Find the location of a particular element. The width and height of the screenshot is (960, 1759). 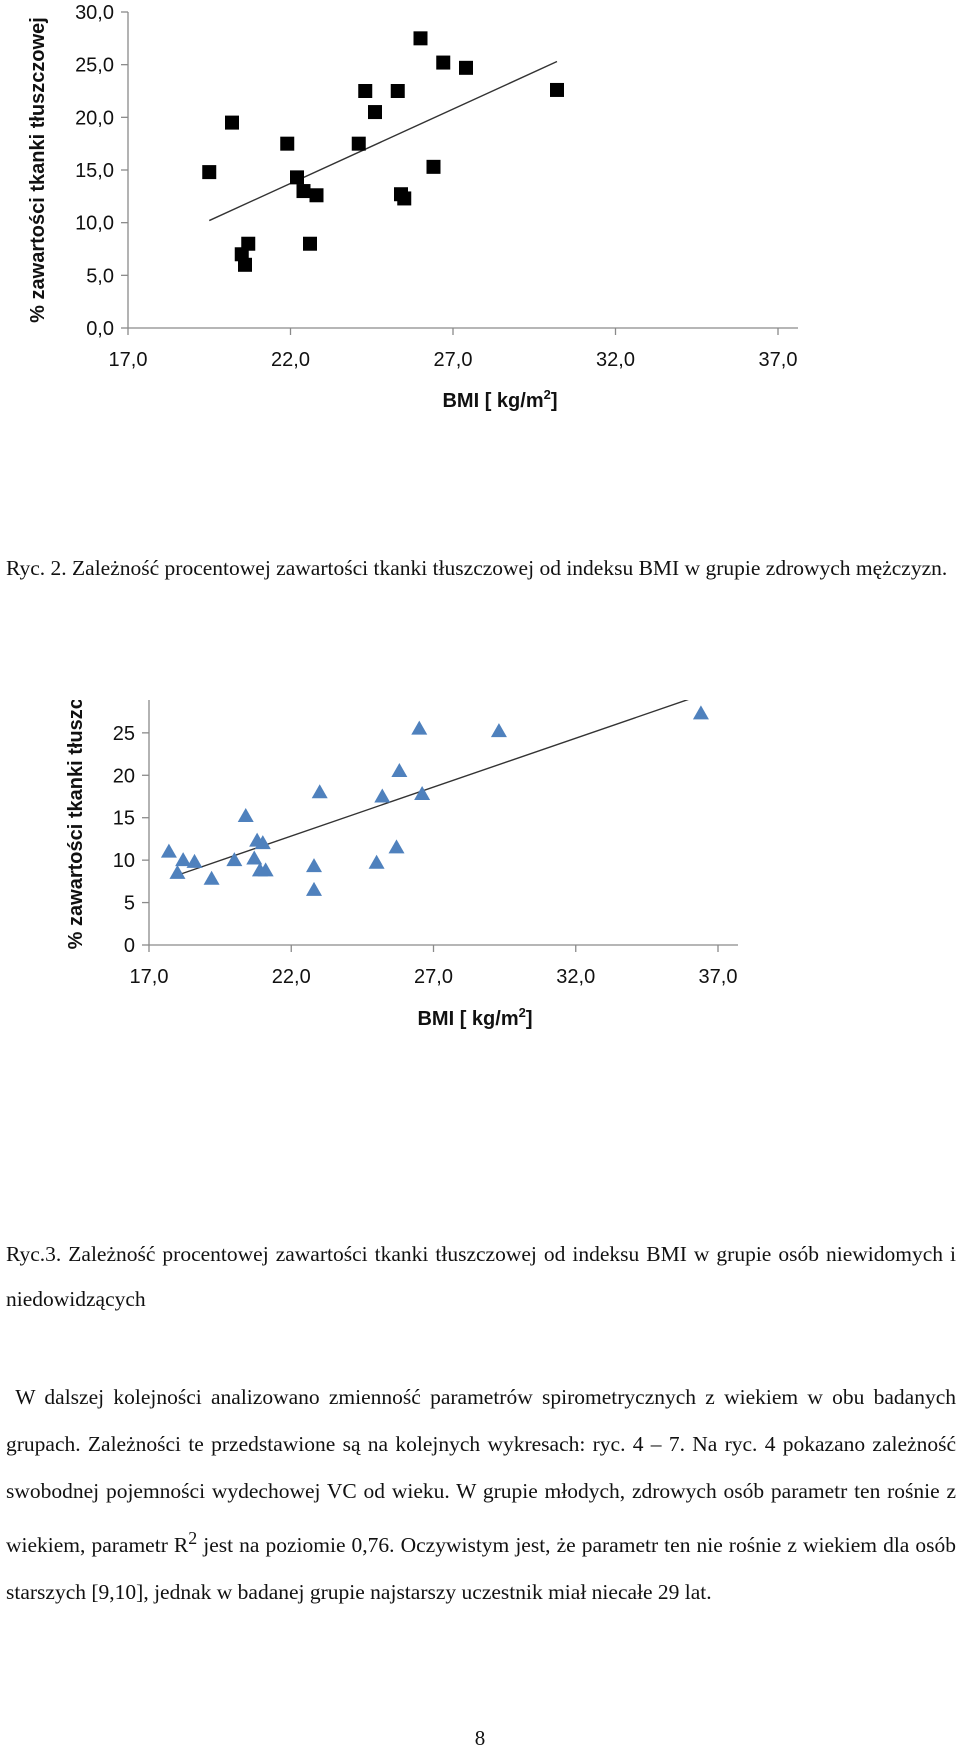

y-tick-label: 30,0 is located at coordinates (94, 13).